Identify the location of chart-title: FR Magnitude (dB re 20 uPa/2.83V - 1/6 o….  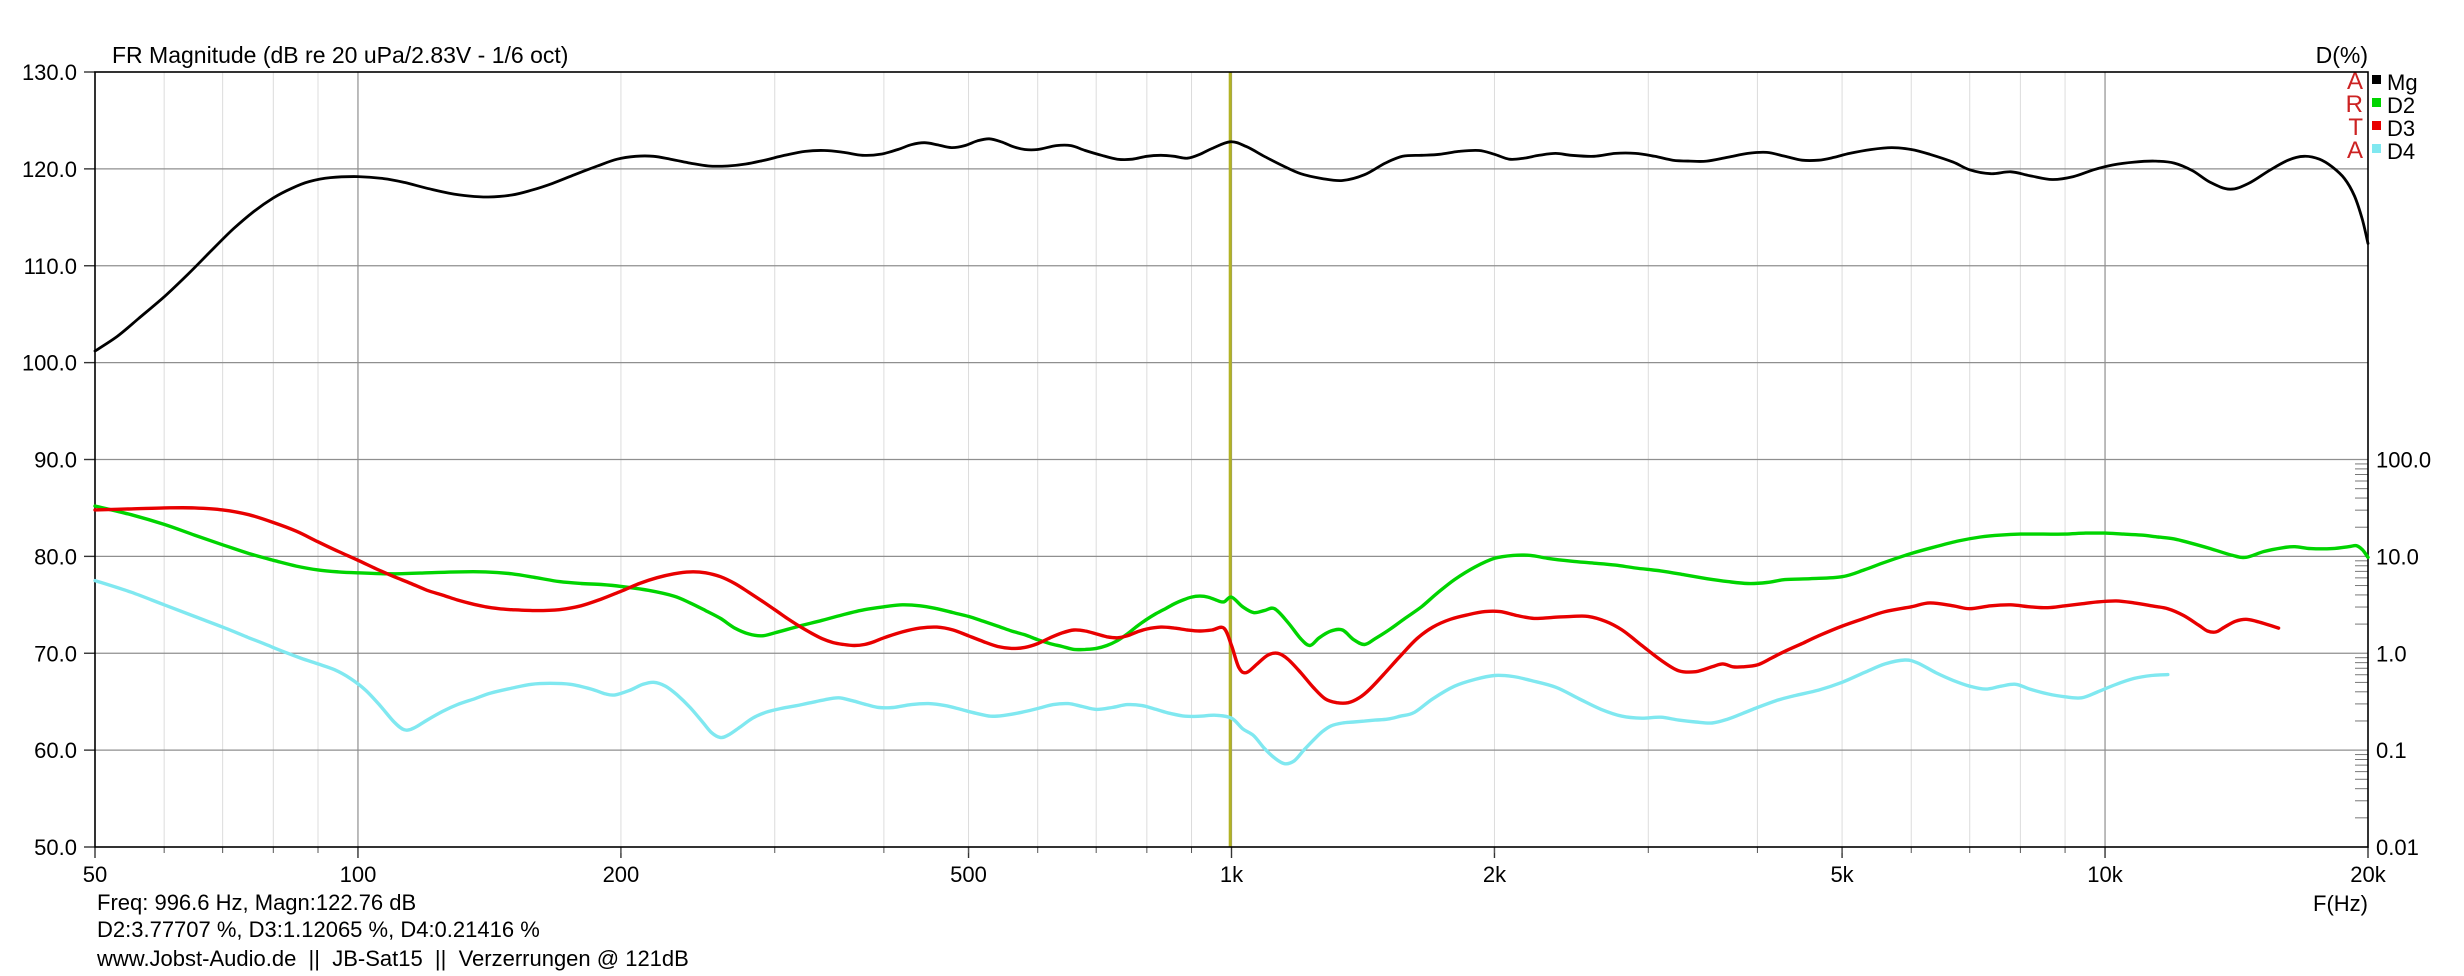
(340, 55).